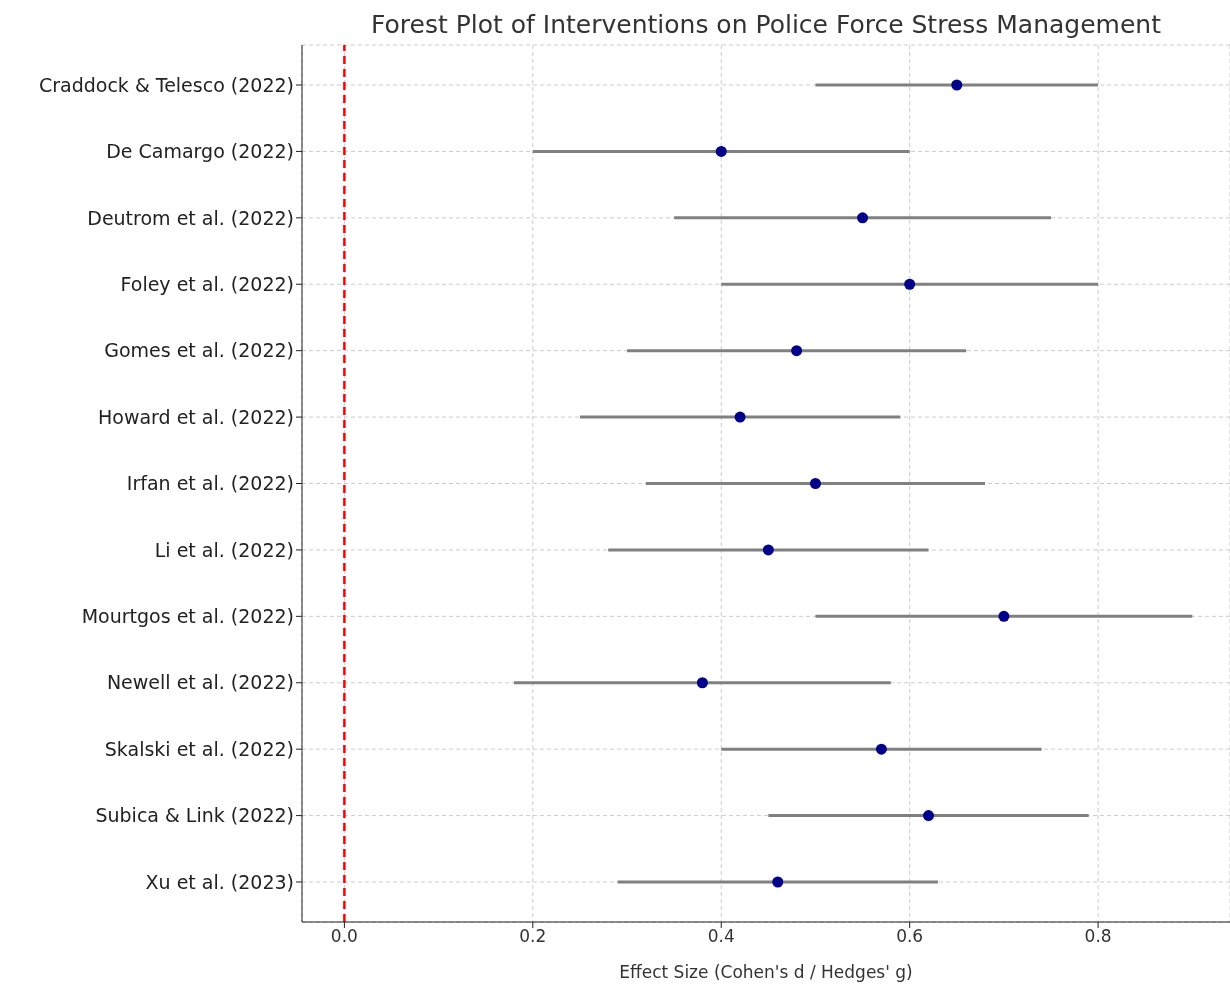 This screenshot has width=1230, height=986. Describe the element at coordinates (200, 682) in the screenshot. I see `y-tick-label: Newell et al. (2022)` at that location.